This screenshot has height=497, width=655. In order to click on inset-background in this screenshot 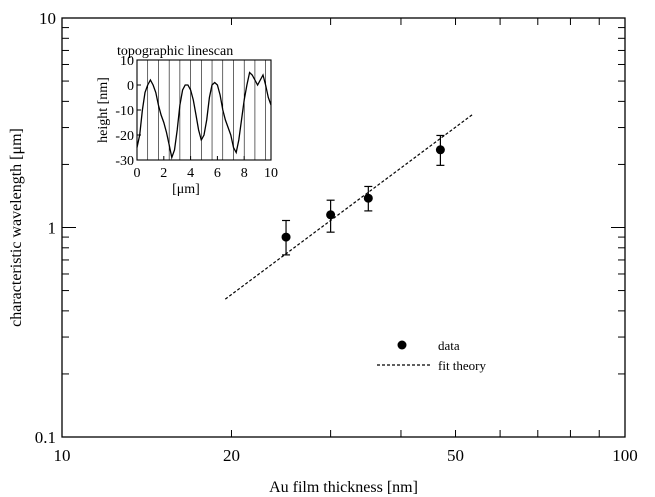, I will do `click(204, 110)`.